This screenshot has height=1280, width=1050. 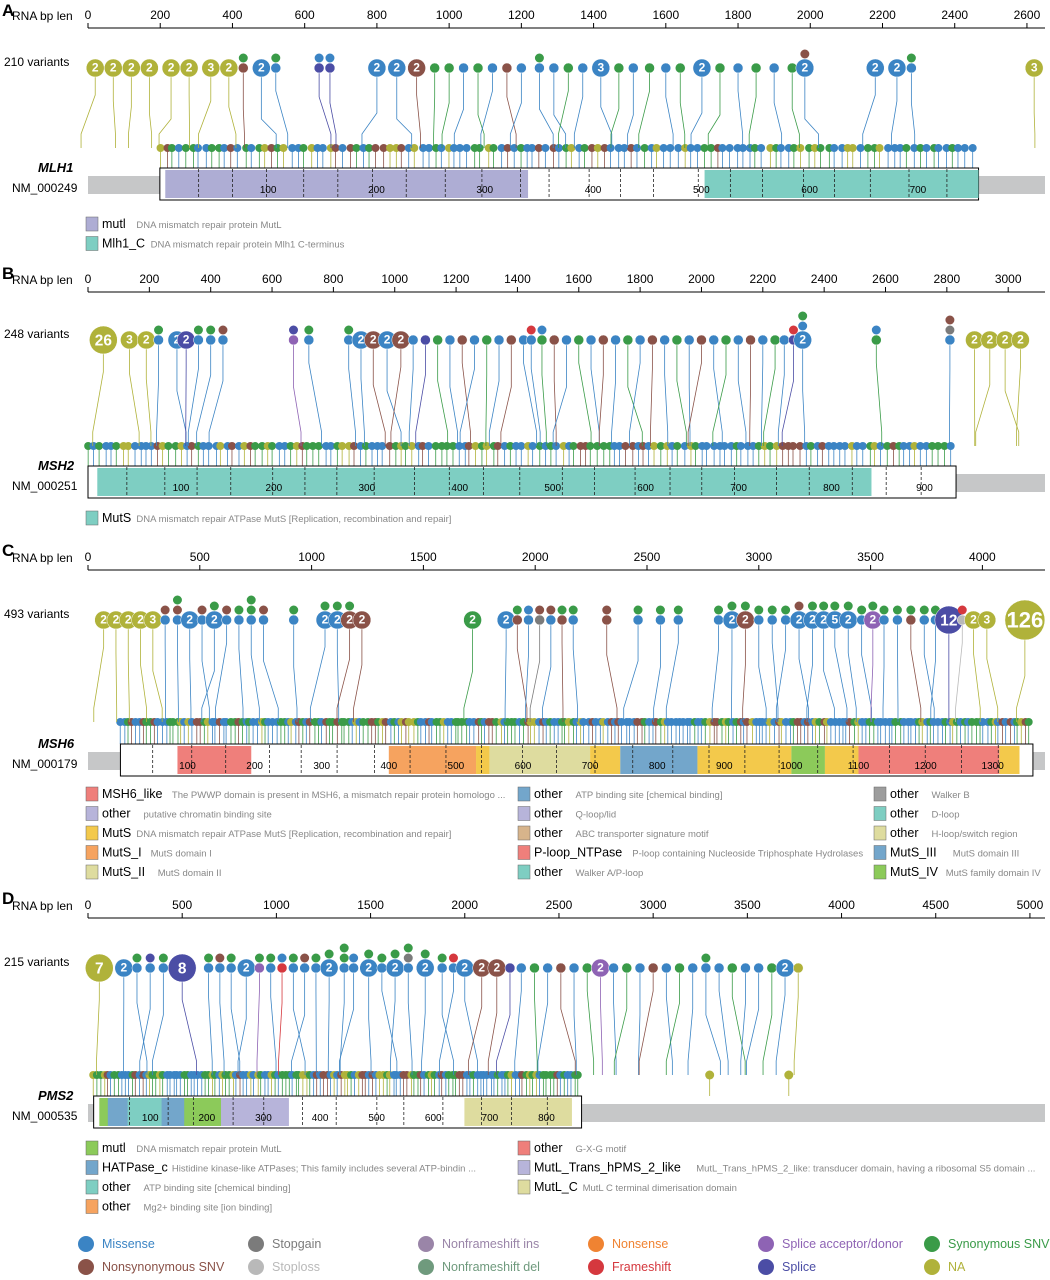 I want to click on axis-tick-label: 1500, so click(x=370, y=905).